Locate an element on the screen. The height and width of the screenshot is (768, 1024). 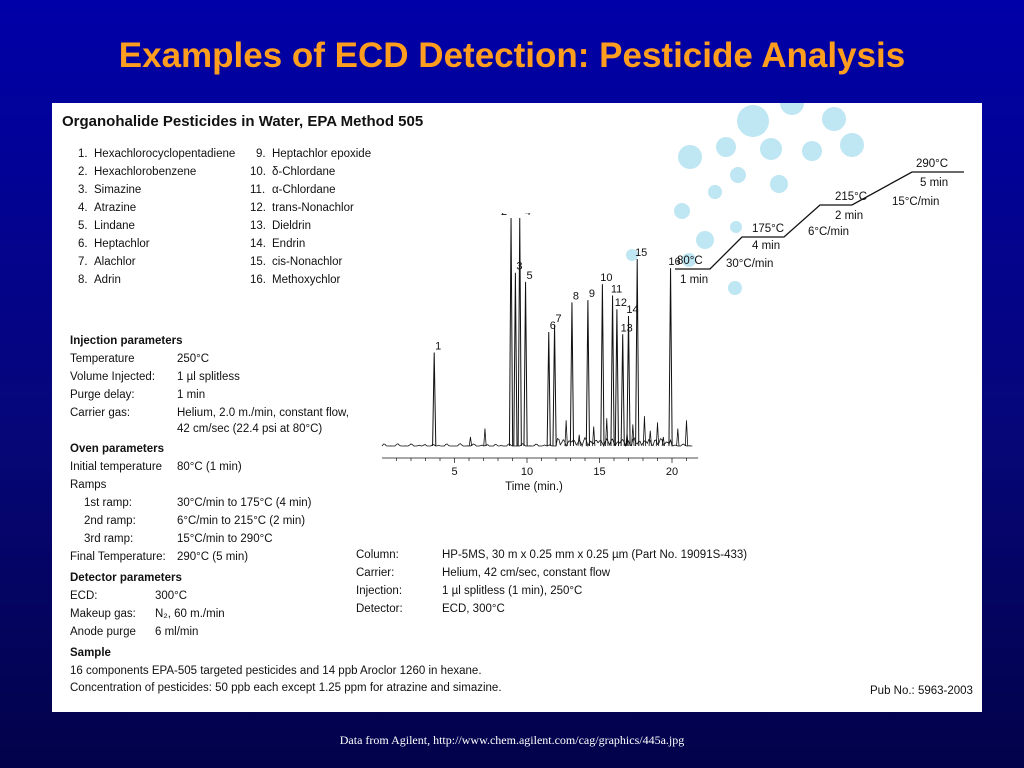
peak-label: 6 is located at coordinates (553, 326).